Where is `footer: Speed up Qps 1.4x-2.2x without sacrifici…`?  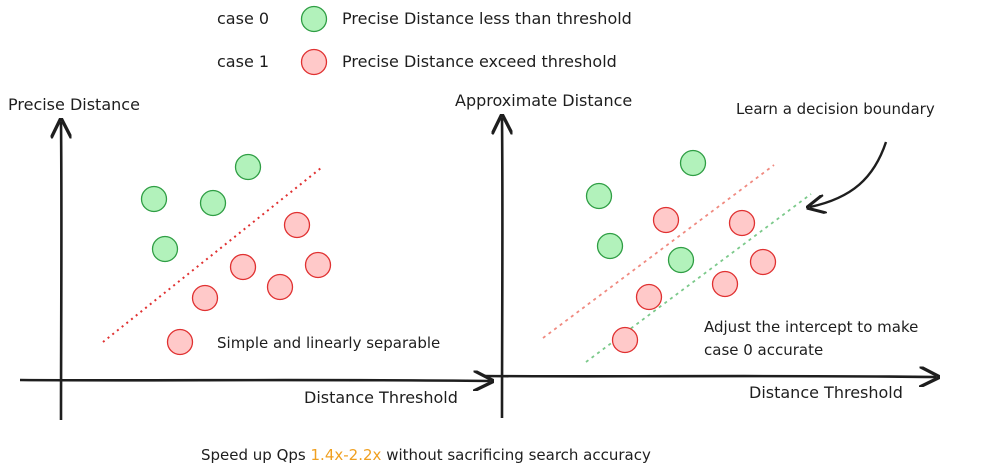 footer: Speed up Qps 1.4x-2.2x without sacrifici… is located at coordinates (426, 455).